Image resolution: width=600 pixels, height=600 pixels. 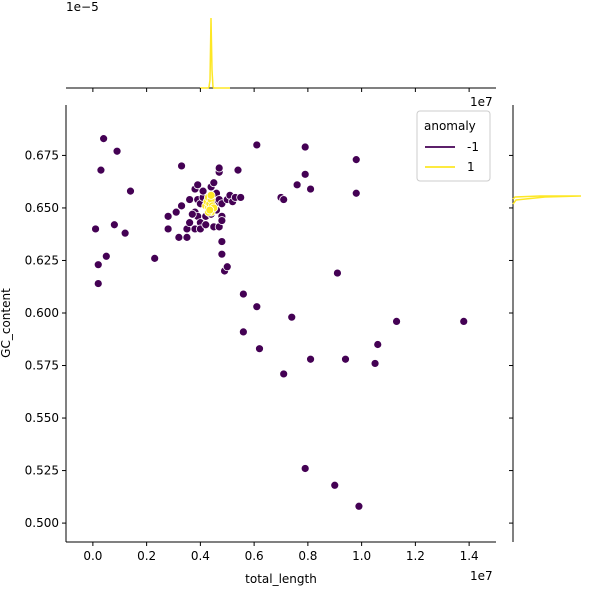 What do you see at coordinates (42, 155) in the screenshot?
I see `y-tick-label: 0.675` at bounding box center [42, 155].